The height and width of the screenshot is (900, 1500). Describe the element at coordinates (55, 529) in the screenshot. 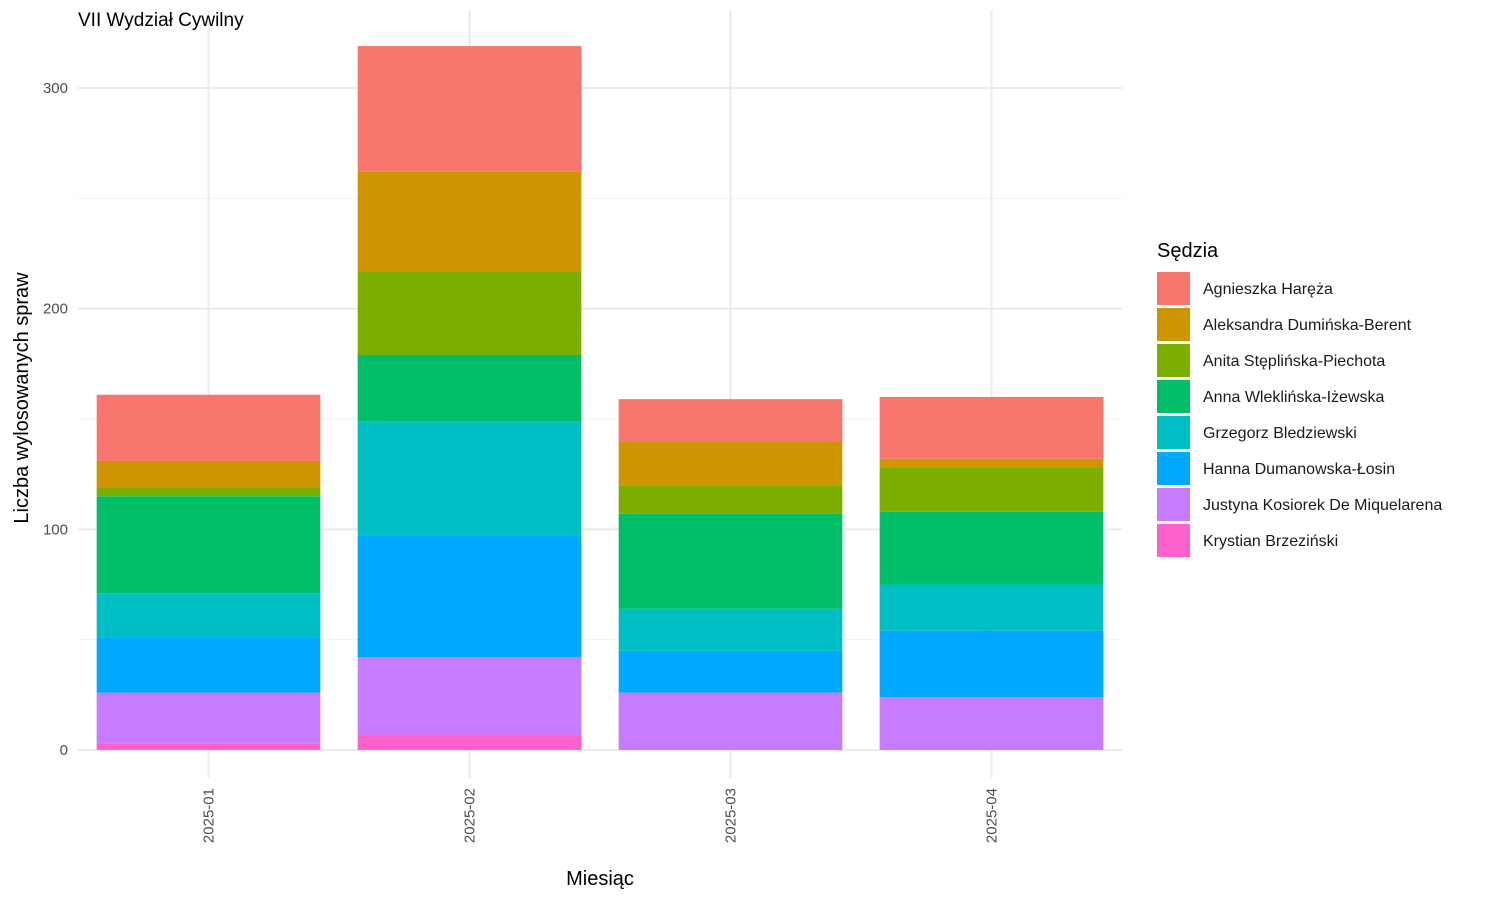

I see `y-tick-label: 100` at that location.